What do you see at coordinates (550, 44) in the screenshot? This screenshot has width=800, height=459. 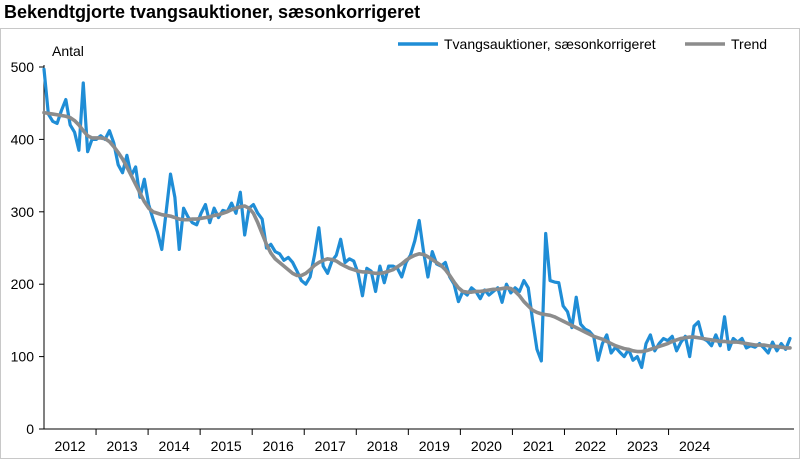 I see `legend-label: Tvangsauktioner, sæsonkorrigeret` at bounding box center [550, 44].